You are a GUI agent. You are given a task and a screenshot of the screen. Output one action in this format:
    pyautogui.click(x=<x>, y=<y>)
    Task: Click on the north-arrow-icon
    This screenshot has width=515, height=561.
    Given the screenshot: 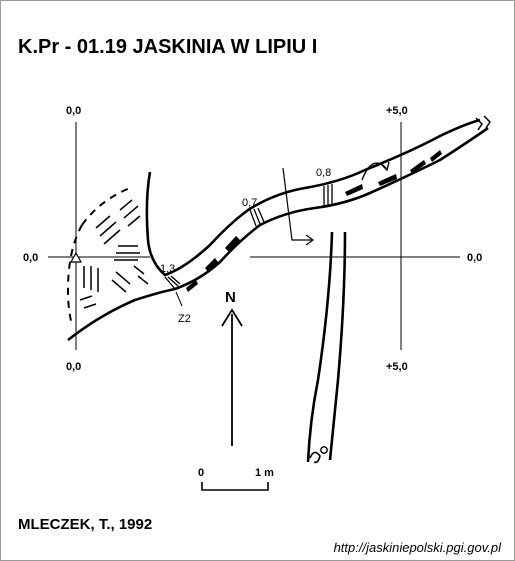 What is the action you would take?
    pyautogui.click(x=232, y=317)
    